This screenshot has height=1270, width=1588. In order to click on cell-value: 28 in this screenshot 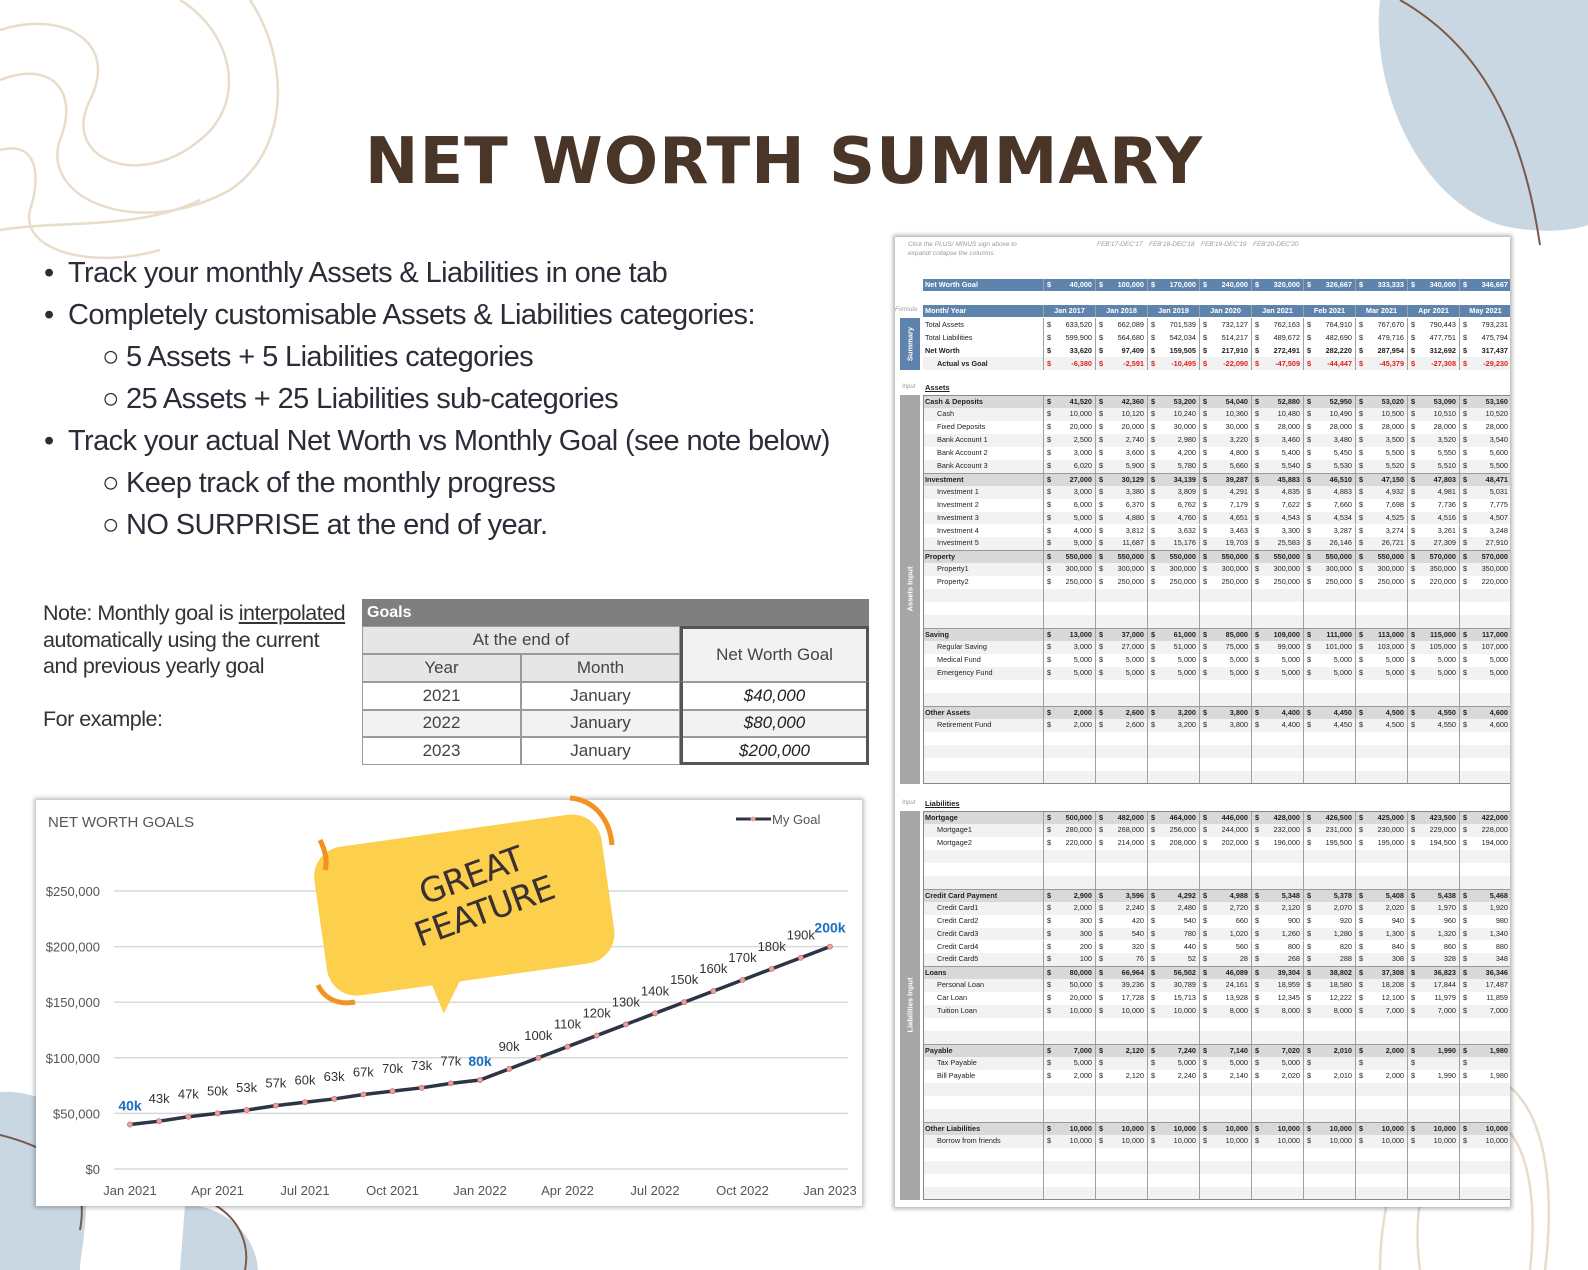, I will do `click(1243, 959)`.